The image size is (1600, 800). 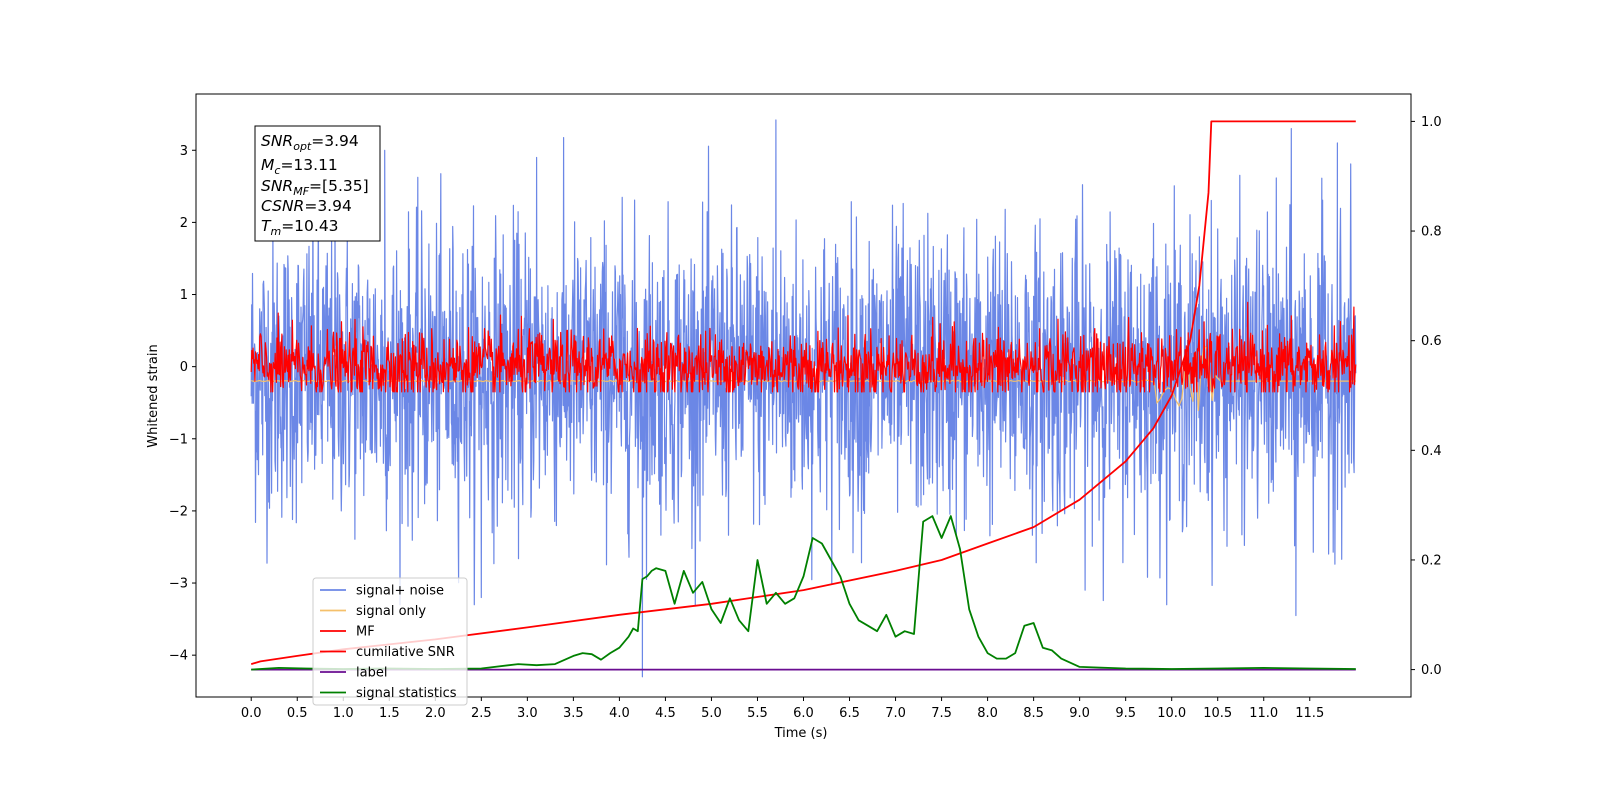 I want to click on info-line-chirp-mass: Mc=13.11, so click(x=299, y=166).